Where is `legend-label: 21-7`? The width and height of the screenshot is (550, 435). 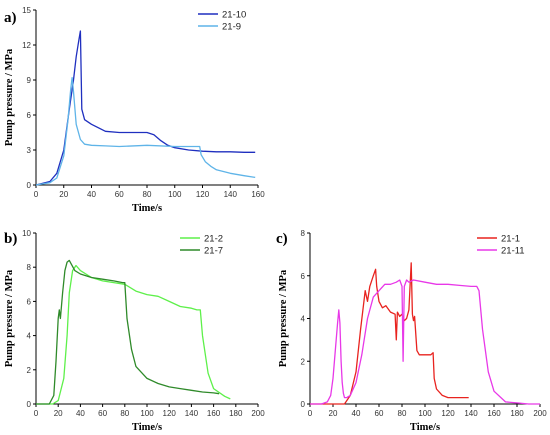
legend-label: 21-7 is located at coordinates (213, 251).